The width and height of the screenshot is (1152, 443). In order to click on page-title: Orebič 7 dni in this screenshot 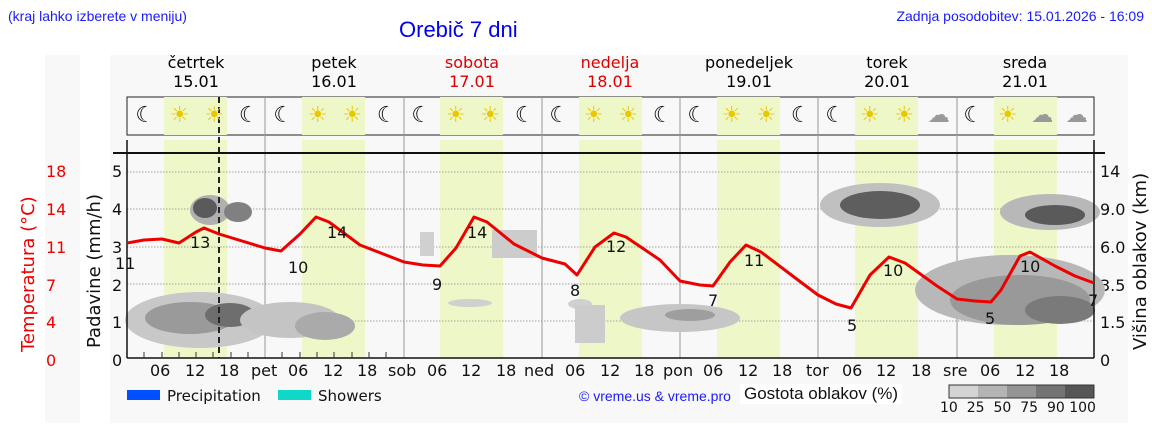, I will do `click(458, 29)`.